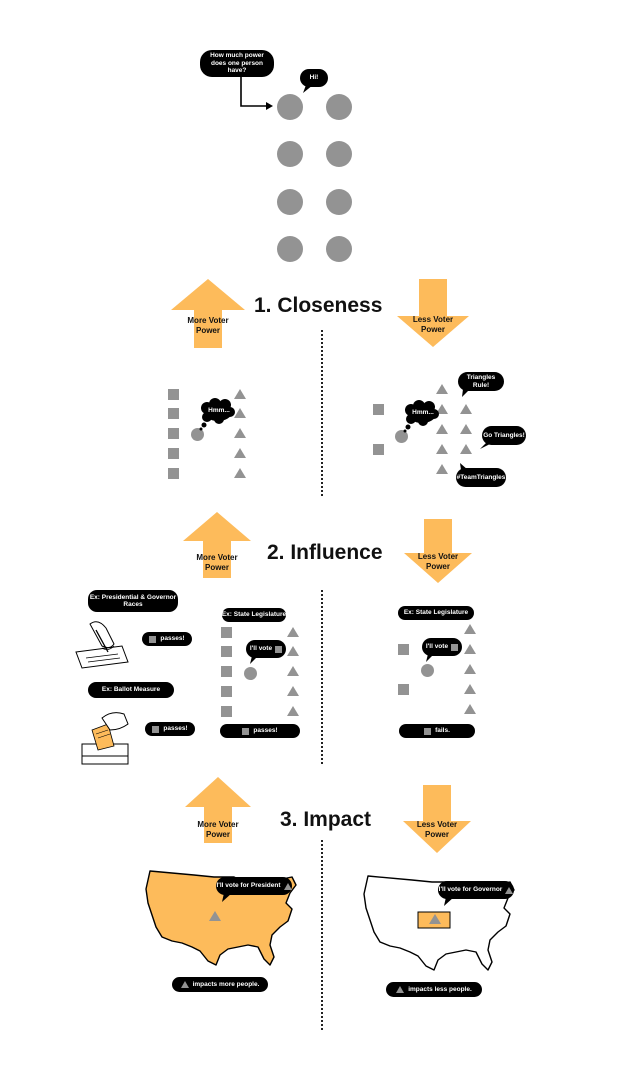 The image size is (643, 1077). Describe the element at coordinates (440, 989) in the screenshot. I see `result-text: impacts less people.` at that location.